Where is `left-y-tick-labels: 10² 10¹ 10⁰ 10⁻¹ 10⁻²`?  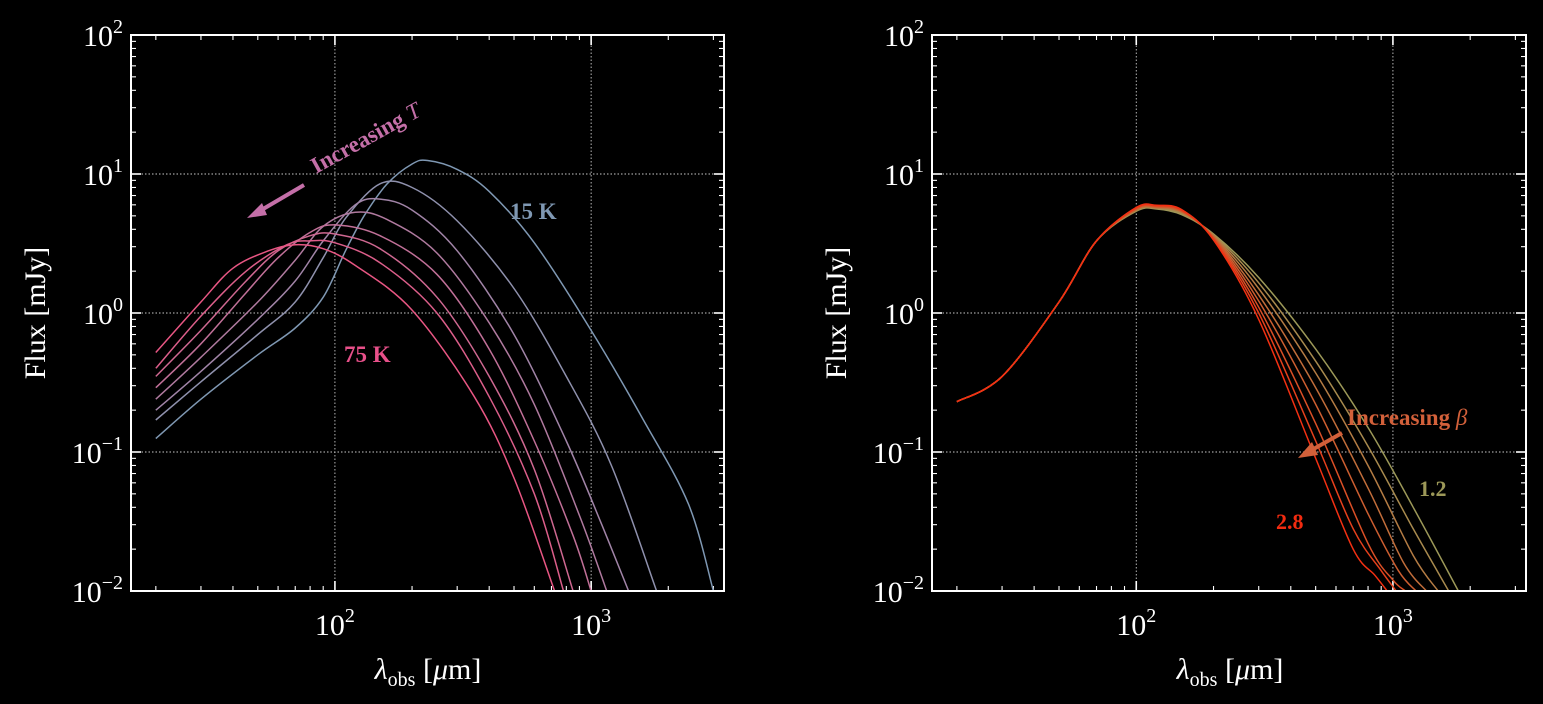 left-y-tick-labels: 10² 10¹ 10⁰ 10⁻¹ 10⁻² is located at coordinates (97, 312).